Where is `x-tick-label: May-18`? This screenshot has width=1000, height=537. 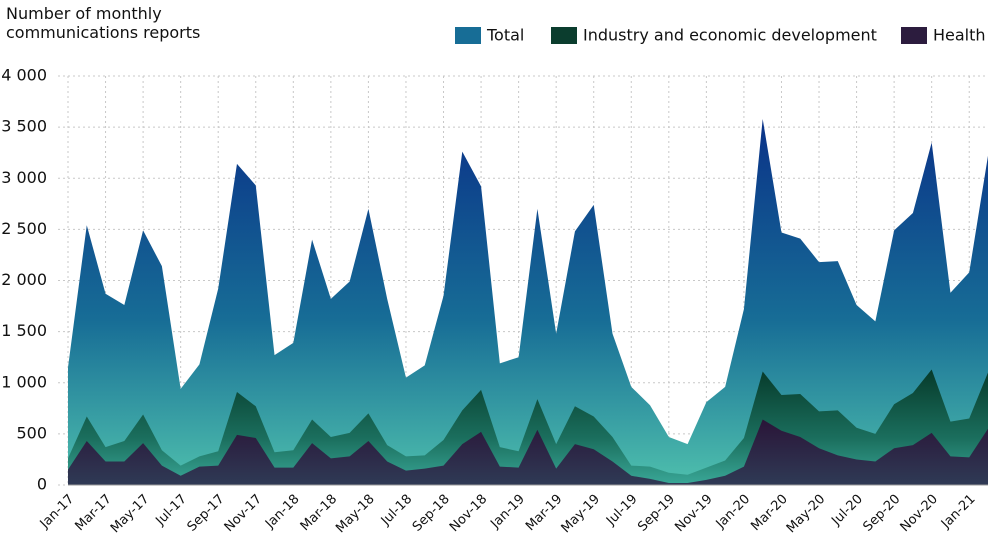 x-tick-label: May-18 is located at coordinates (355, 514).